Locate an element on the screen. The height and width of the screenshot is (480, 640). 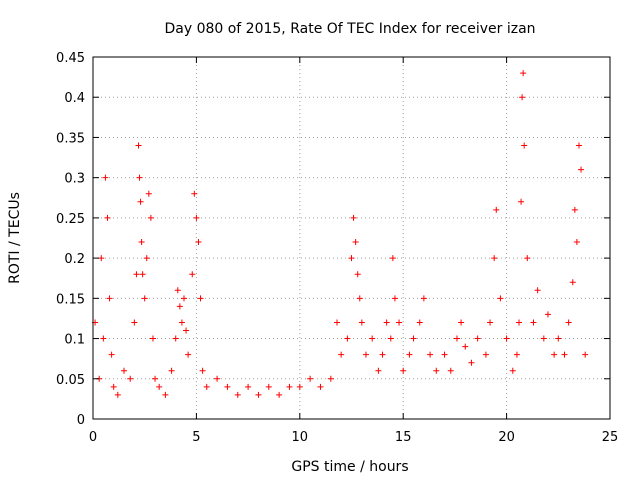
y-tick-label: 0.1 is located at coordinates (74, 340).